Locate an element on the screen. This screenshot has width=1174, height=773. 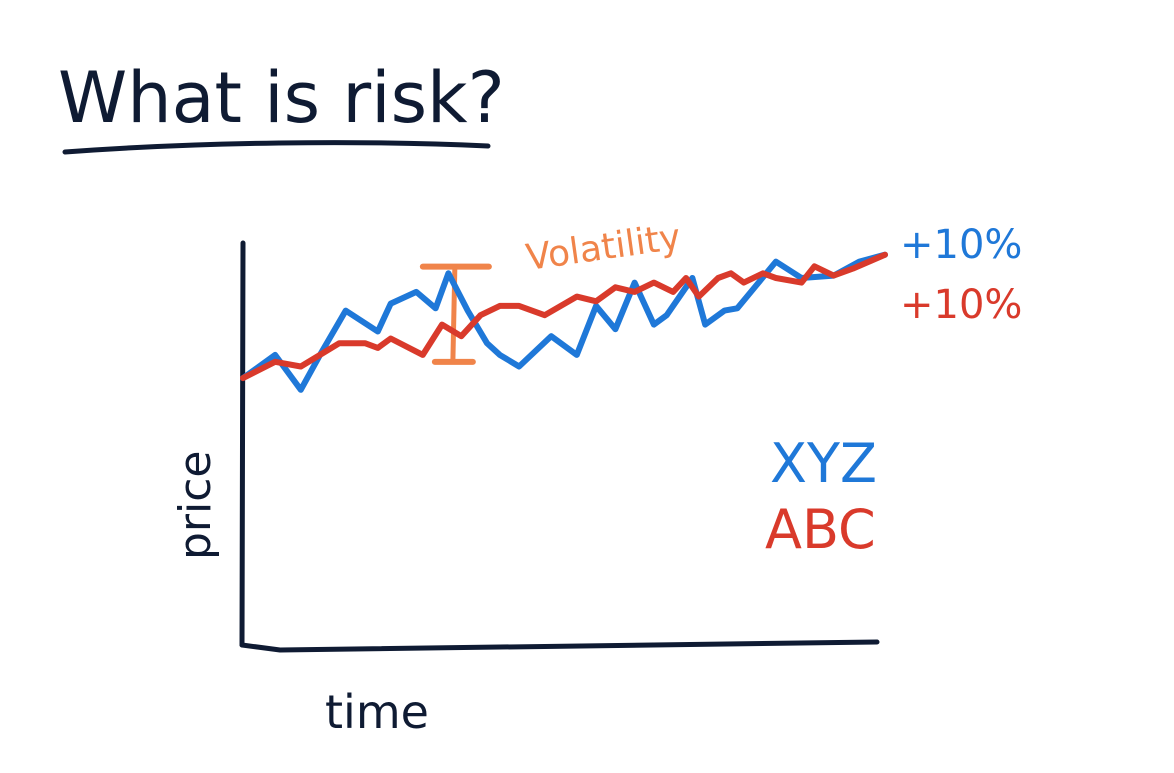
x-axis-line is located at coordinates (559, 646).